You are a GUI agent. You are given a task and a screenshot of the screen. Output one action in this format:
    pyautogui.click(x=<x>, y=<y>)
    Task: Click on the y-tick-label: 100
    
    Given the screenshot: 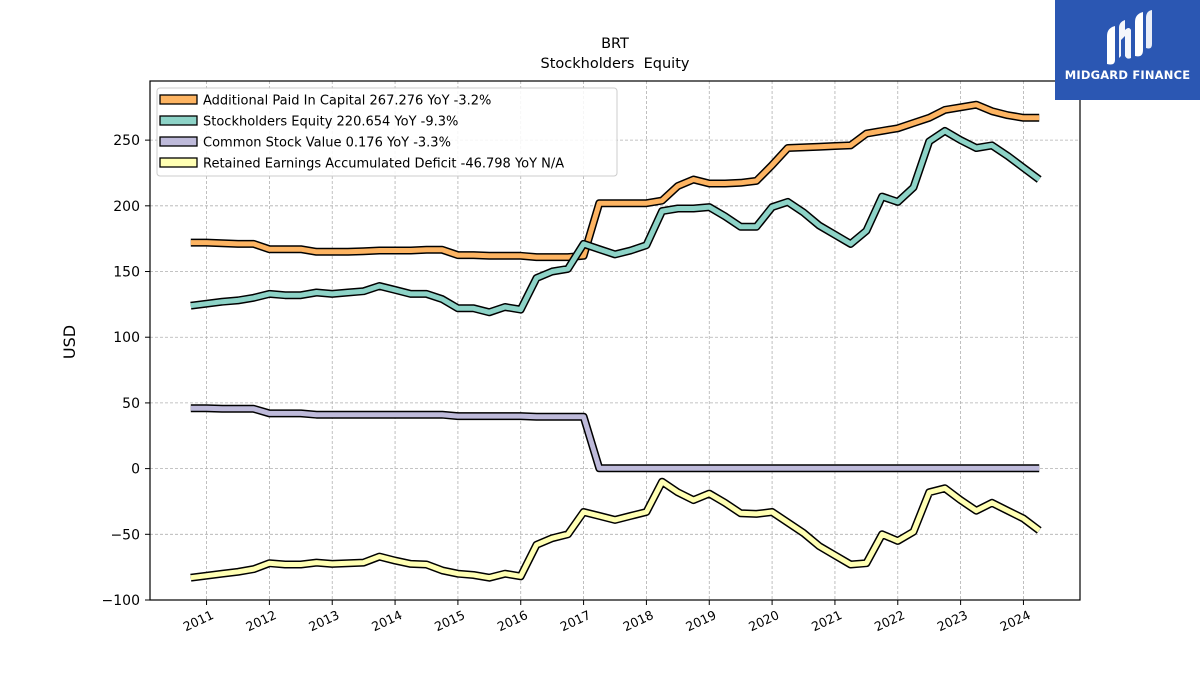 What is the action you would take?
    pyautogui.click(x=126, y=338)
    